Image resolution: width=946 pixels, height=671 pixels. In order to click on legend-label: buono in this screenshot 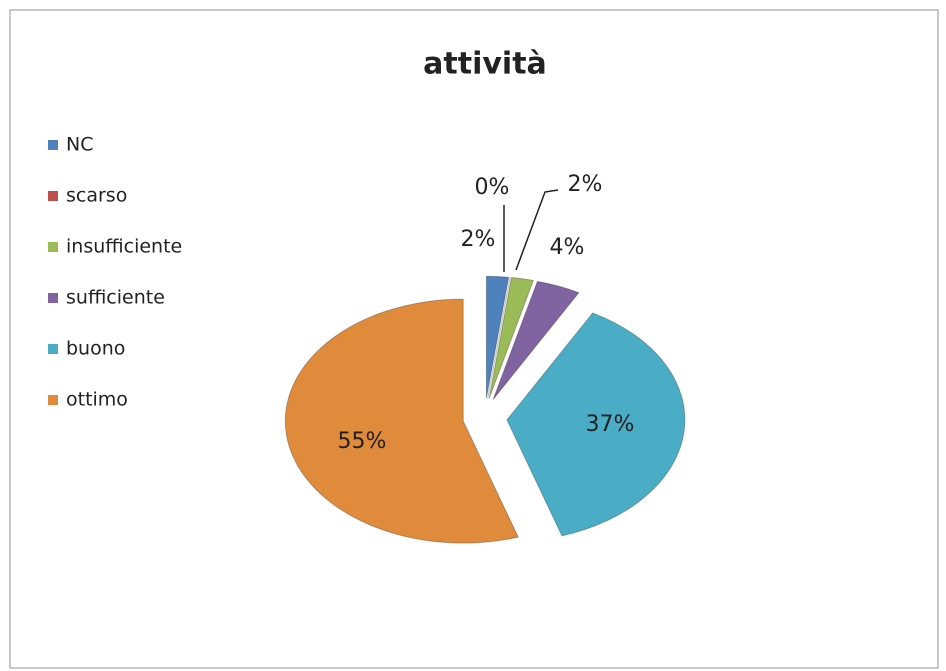, I will do `click(95, 349)`.